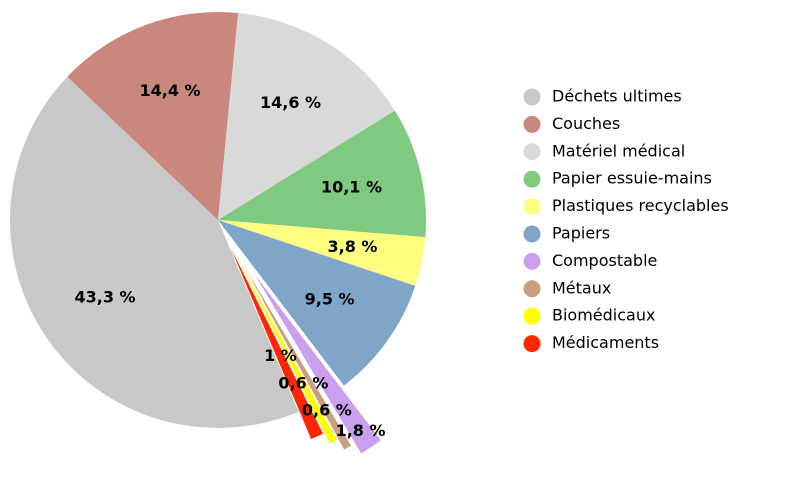  Describe the element at coordinates (604, 260) in the screenshot. I see `legend-label: Compostable` at that location.